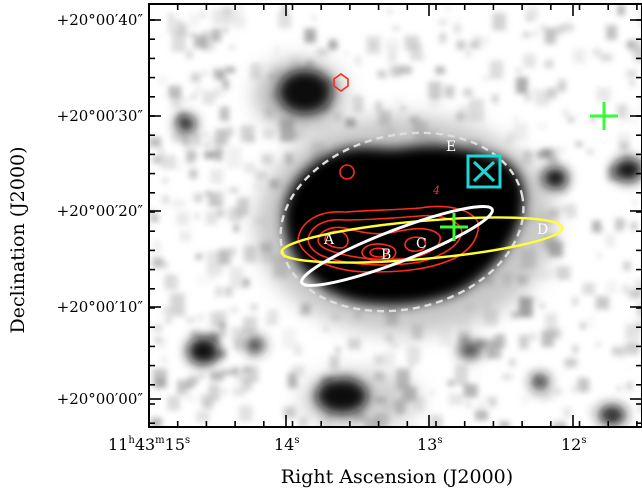 Image resolution: width=642 pixels, height=491 pixels. I want to click on y-tick-label: +20°00′30″, so click(100, 116).